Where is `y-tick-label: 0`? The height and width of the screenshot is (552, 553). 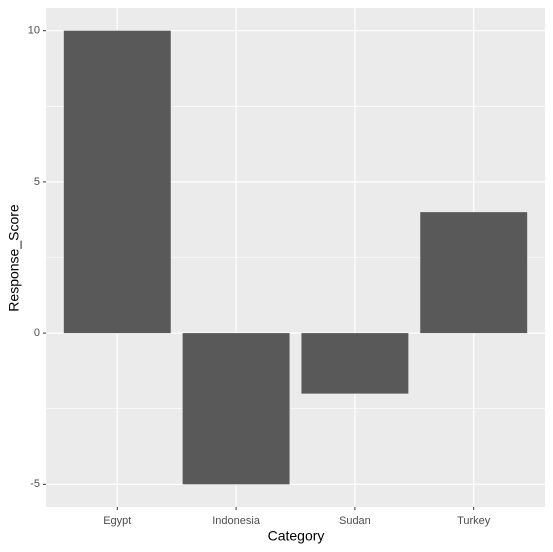 y-tick-label: 0 is located at coordinates (37, 333).